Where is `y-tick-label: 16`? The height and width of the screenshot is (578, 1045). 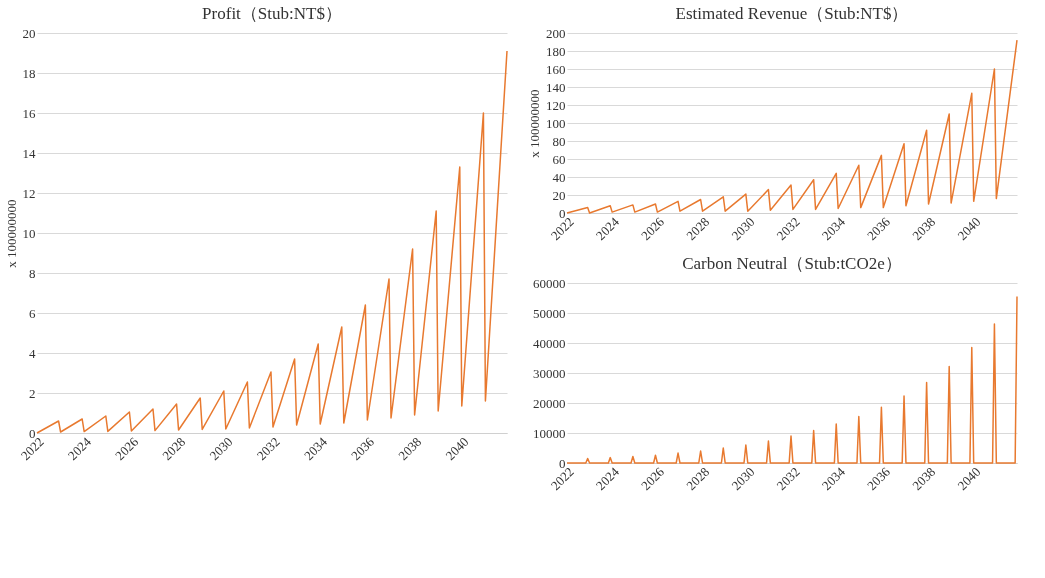 y-tick-label: 16 is located at coordinates (29, 113).